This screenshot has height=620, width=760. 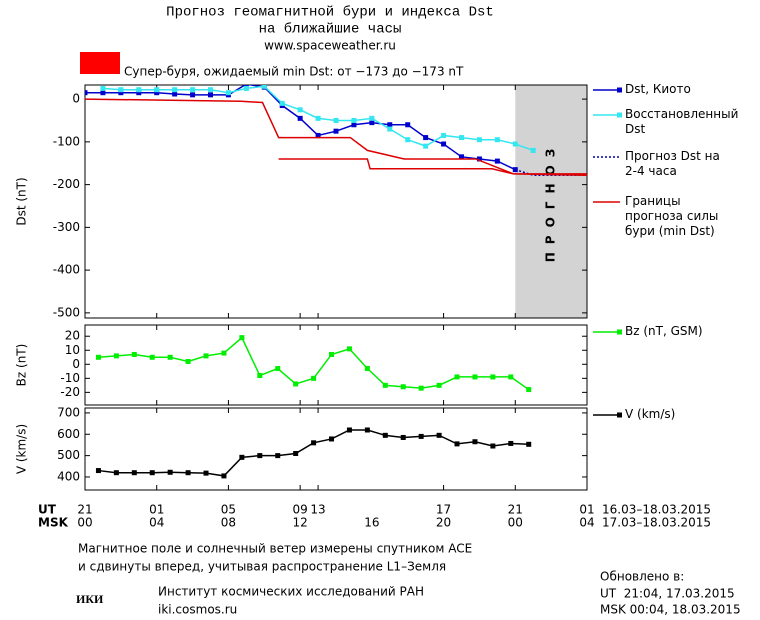 What do you see at coordinates (66, 184) in the screenshot?
I see `y-tick-label: -200` at bounding box center [66, 184].